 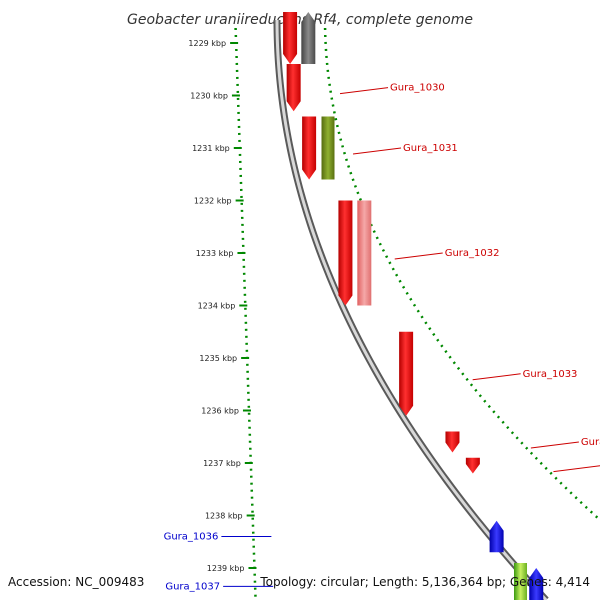 What do you see at coordinates (364, 253) in the screenshot?
I see `homolog-block-pink` at bounding box center [364, 253].